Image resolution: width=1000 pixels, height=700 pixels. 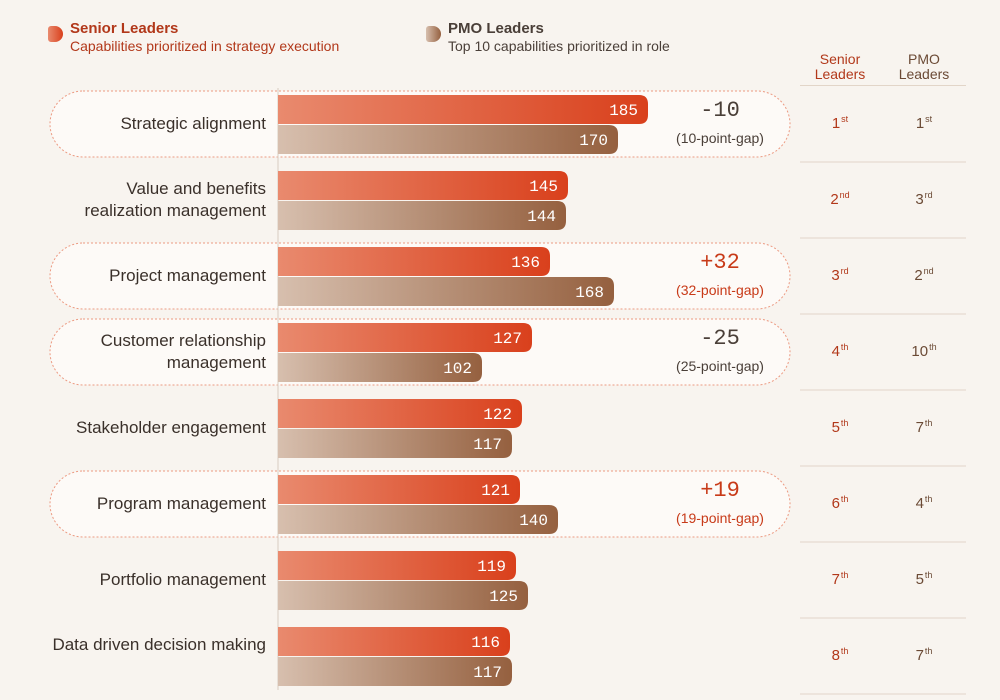 I want to click on bar-value-pmo: 170, so click(x=593, y=141).